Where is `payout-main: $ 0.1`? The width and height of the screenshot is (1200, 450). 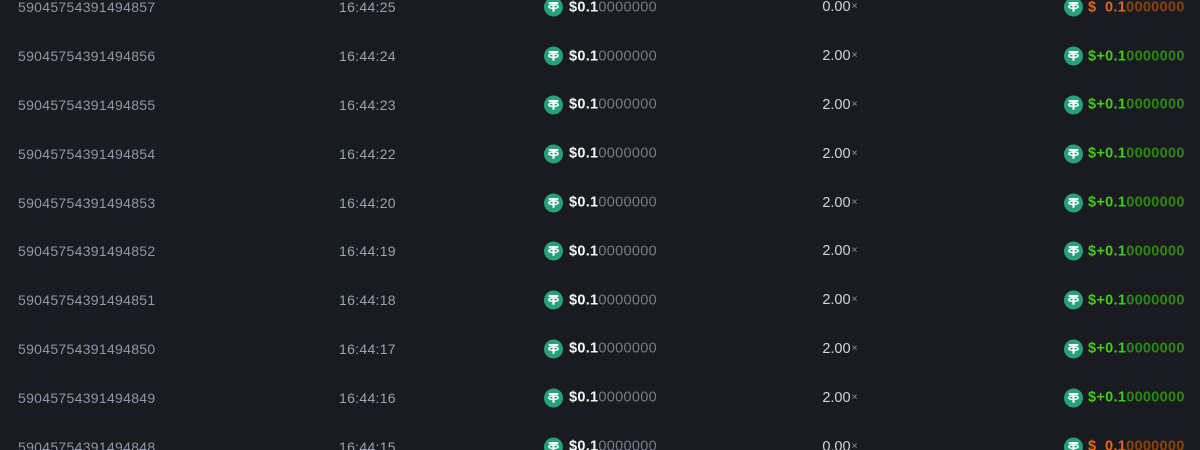
payout-main: $ 0.1 is located at coordinates (1107, 444).